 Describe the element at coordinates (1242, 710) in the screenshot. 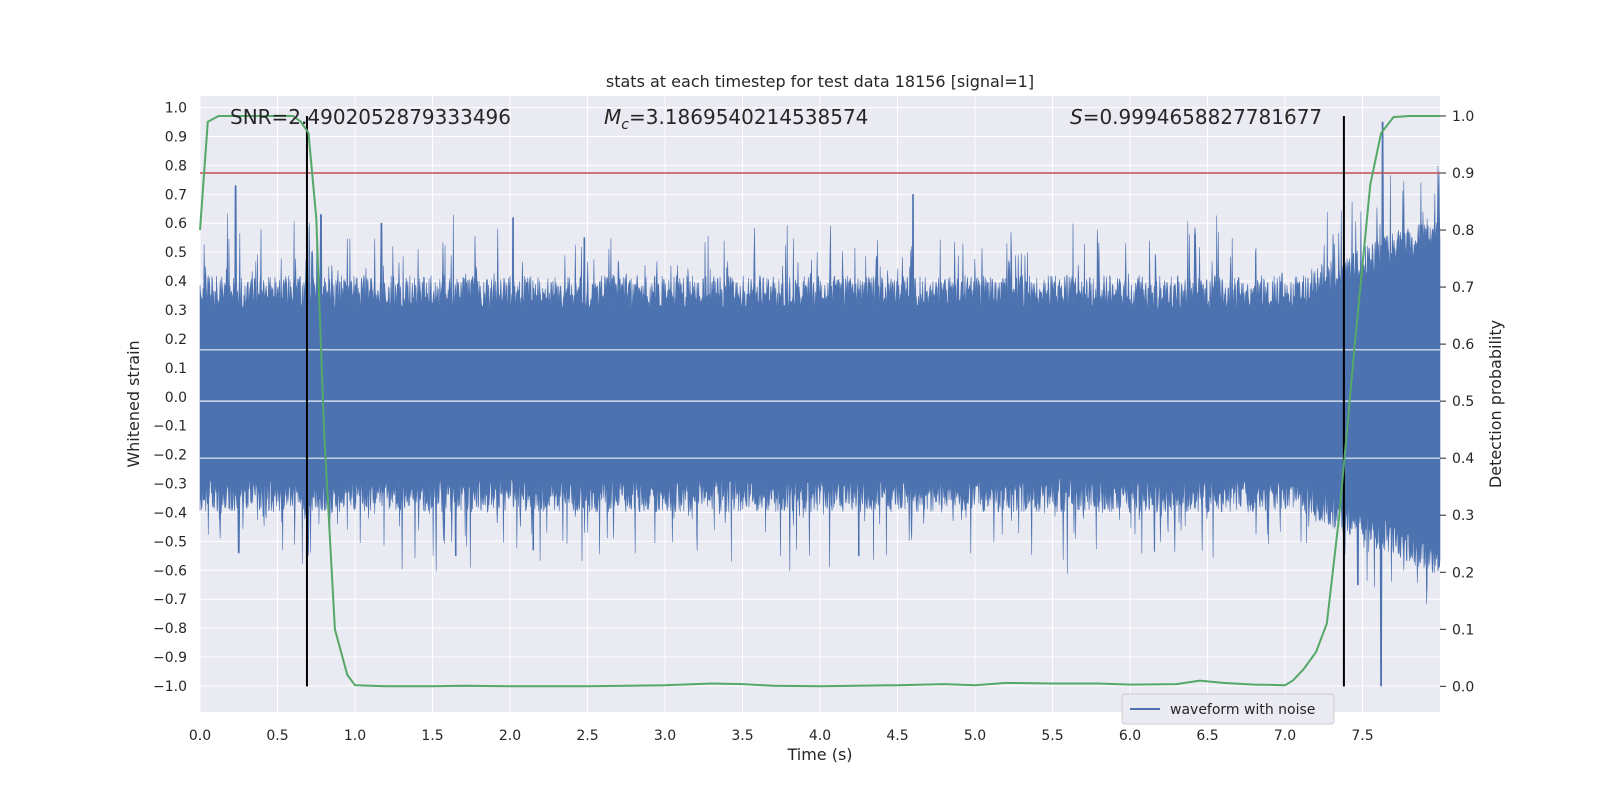

I see `legend-label: waveform with noise` at that location.